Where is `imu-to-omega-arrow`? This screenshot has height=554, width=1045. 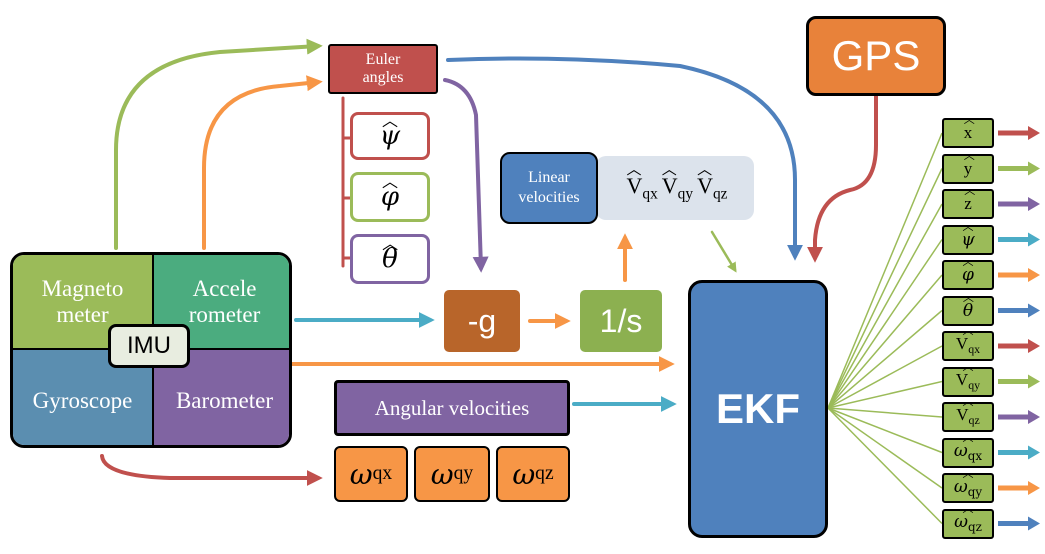
imu-to-omega-arrow is located at coordinates (211, 470).